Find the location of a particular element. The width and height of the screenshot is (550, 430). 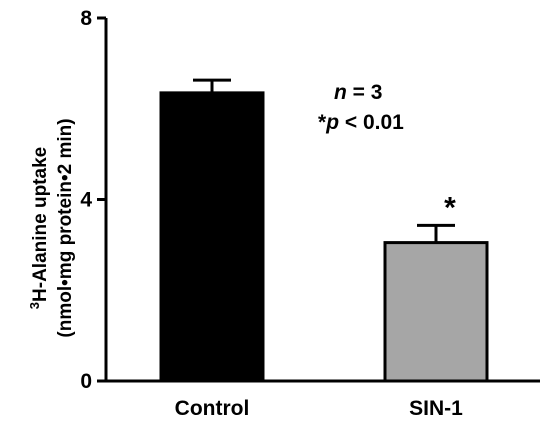

y-tick-label-0: 0 is located at coordinates (86, 381).